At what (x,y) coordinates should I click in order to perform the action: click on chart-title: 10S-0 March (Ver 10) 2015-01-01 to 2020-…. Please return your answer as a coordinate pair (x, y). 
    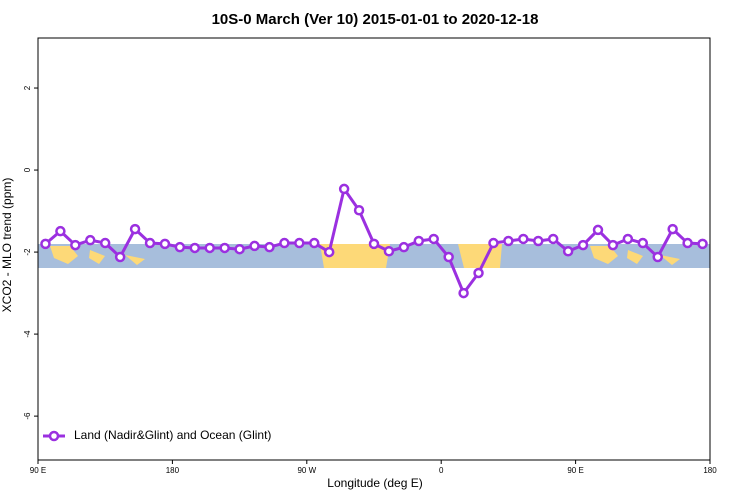
    Looking at the image, I should click on (375, 19).